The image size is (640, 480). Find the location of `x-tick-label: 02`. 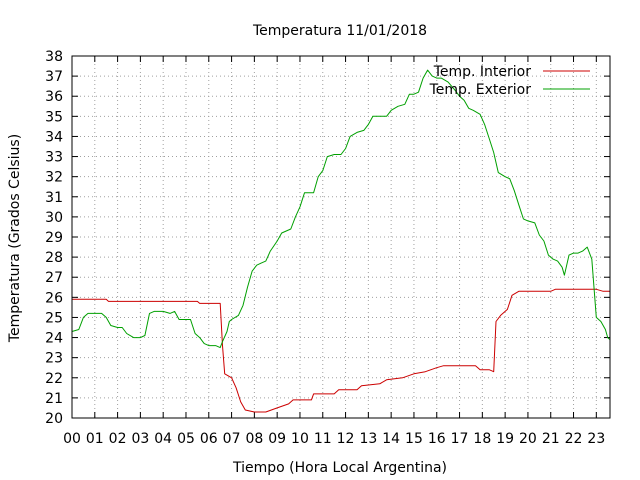

x-tick-label: 02 is located at coordinates (118, 439).